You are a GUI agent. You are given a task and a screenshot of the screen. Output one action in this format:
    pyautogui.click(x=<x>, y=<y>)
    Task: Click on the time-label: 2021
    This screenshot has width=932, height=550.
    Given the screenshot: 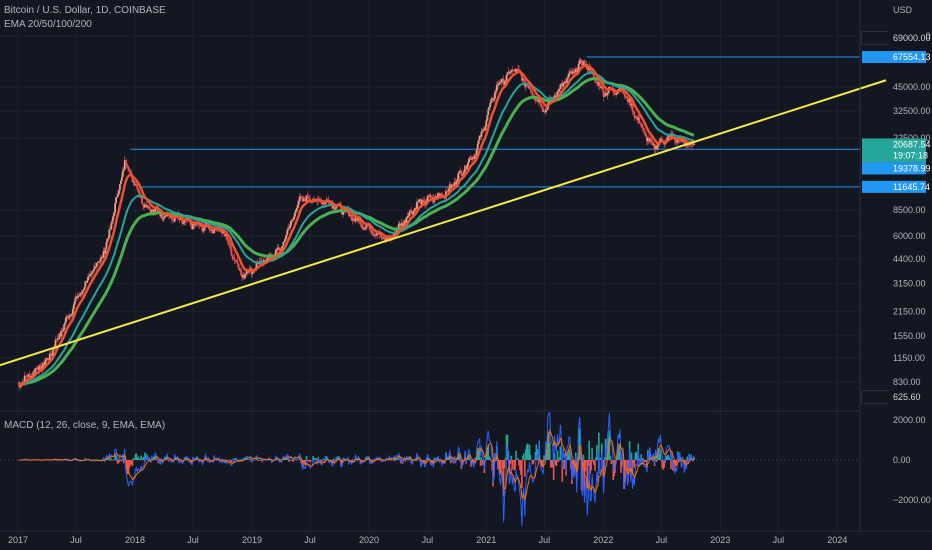 What is the action you would take?
    pyautogui.click(x=486, y=540)
    